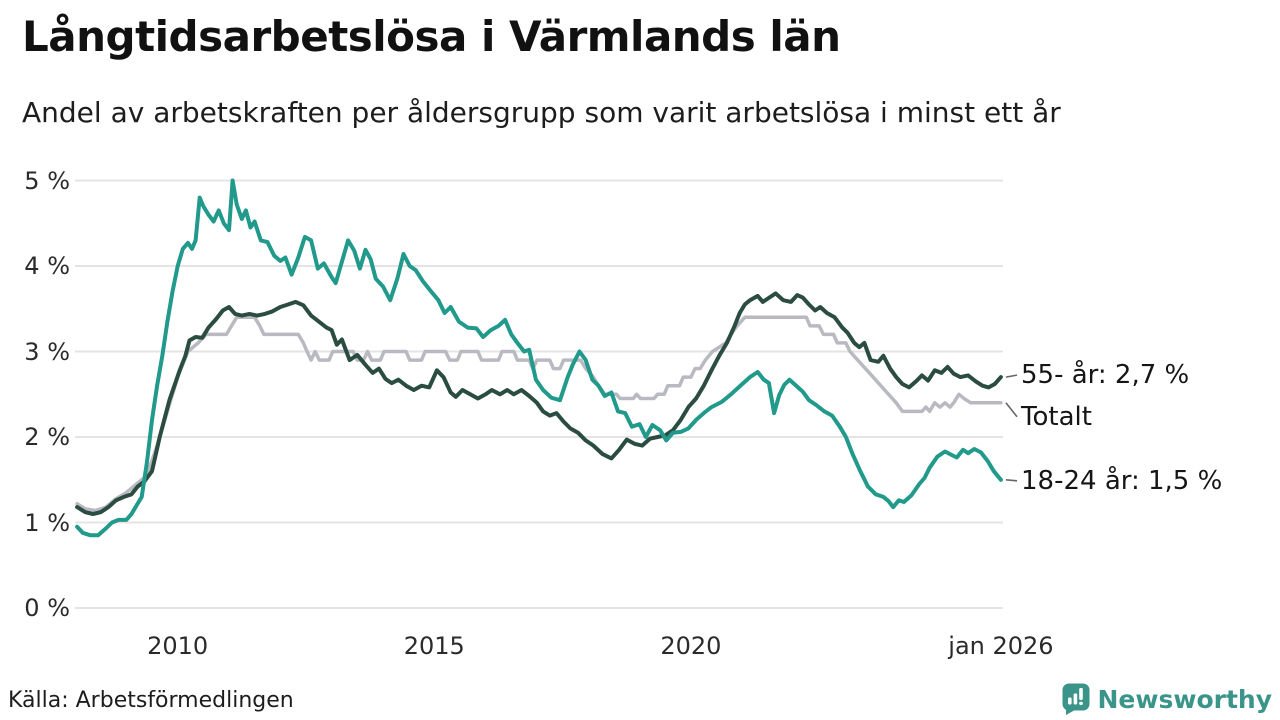 The width and height of the screenshot is (1280, 720). I want to click on y-tick-label: 0 %, so click(47, 608).